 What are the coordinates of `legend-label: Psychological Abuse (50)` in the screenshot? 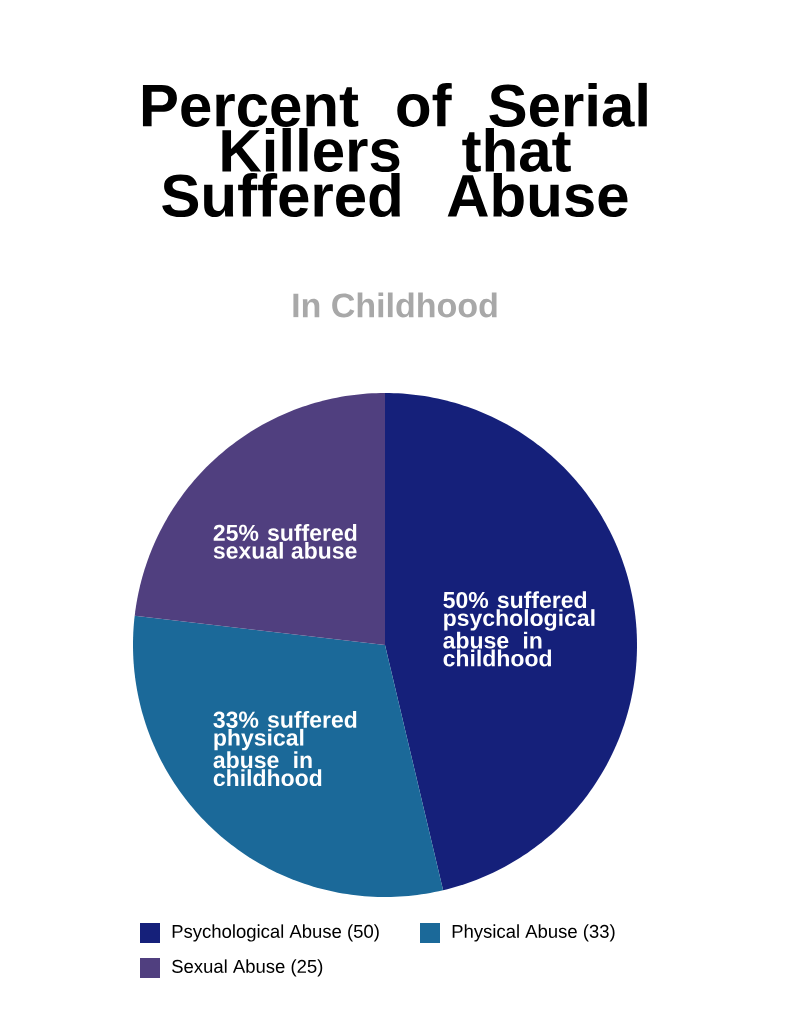 It's located at (275, 933).